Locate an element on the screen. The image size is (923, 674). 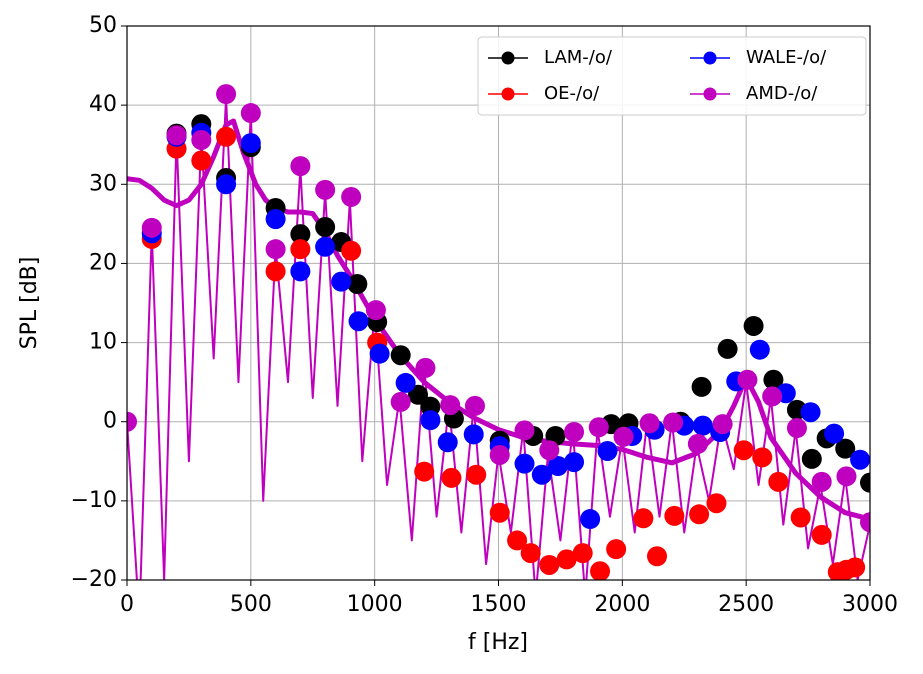
y-tick-label: 30 is located at coordinates (103, 183).